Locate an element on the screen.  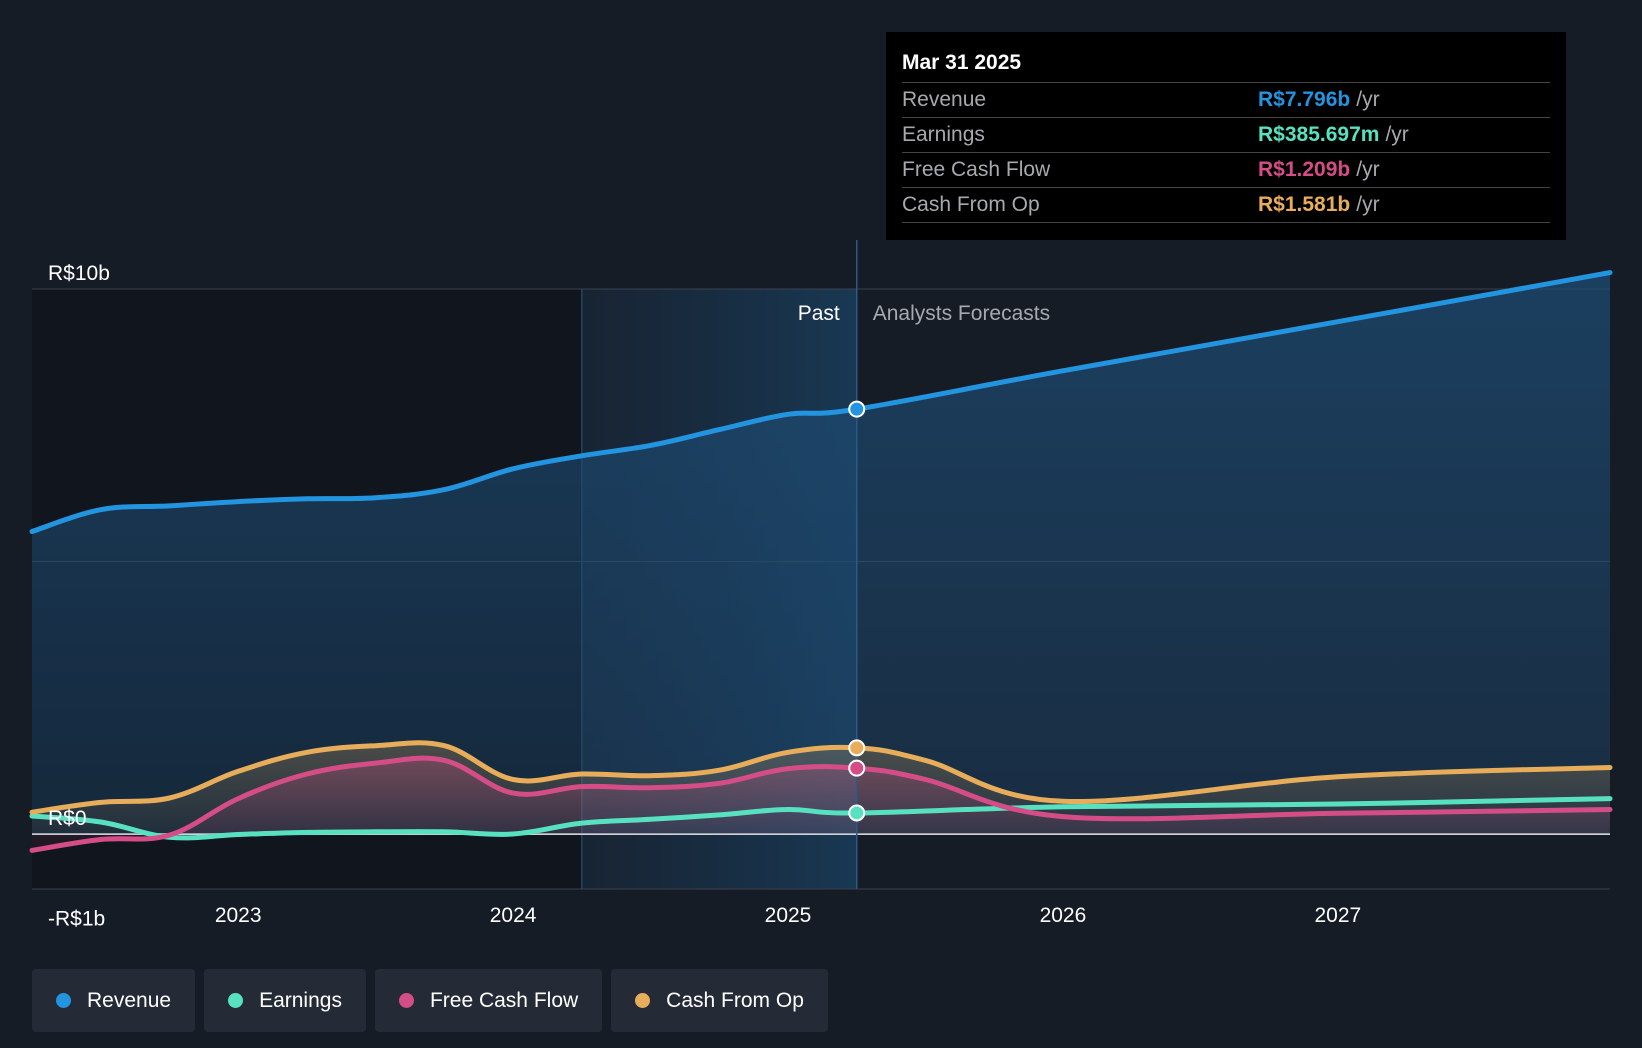
y-tick-label: -R$1b is located at coordinates (76, 919).